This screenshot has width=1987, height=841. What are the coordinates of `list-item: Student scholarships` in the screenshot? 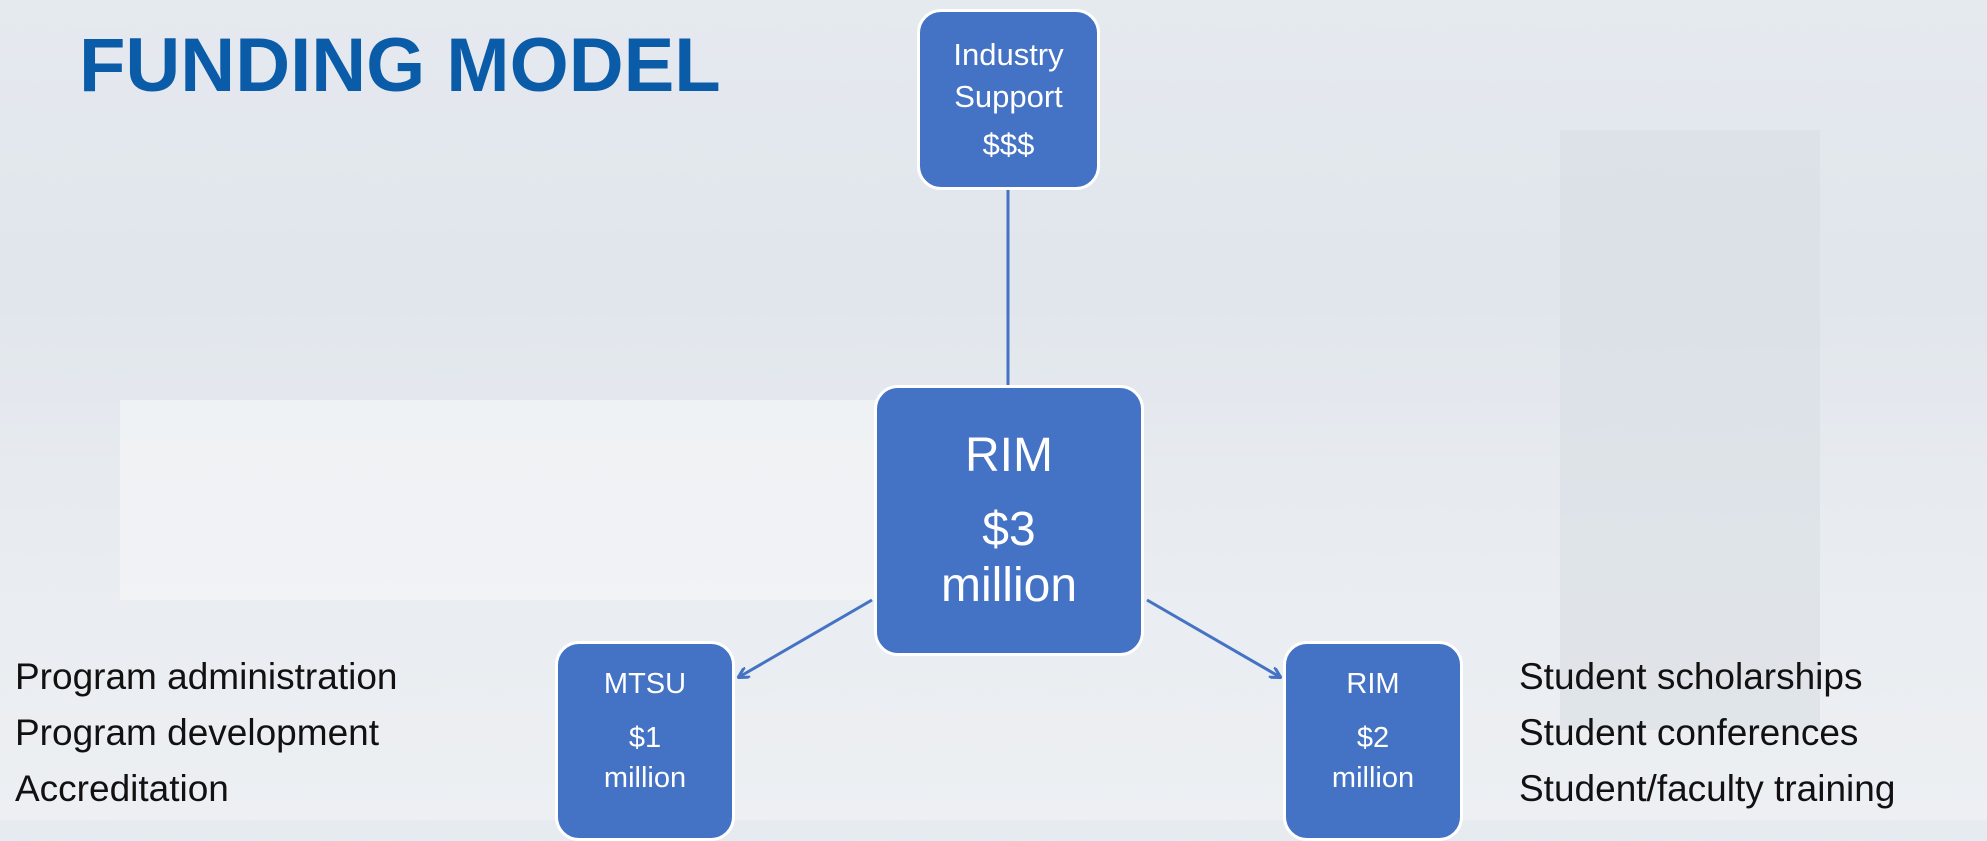 It's located at (1691, 676).